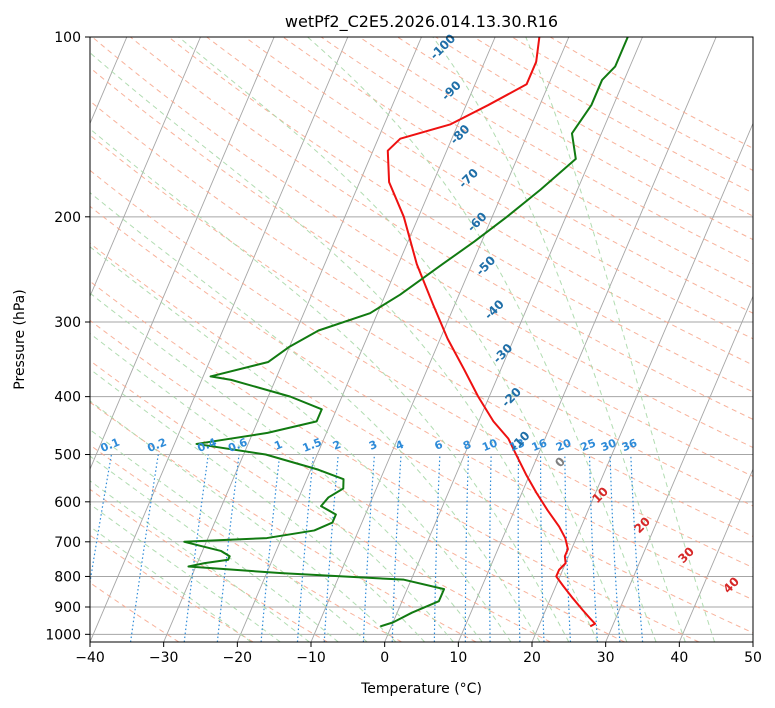  What do you see at coordinates (337, 445) in the screenshot?
I see `mixing-ratio-label: 2` at bounding box center [337, 445].